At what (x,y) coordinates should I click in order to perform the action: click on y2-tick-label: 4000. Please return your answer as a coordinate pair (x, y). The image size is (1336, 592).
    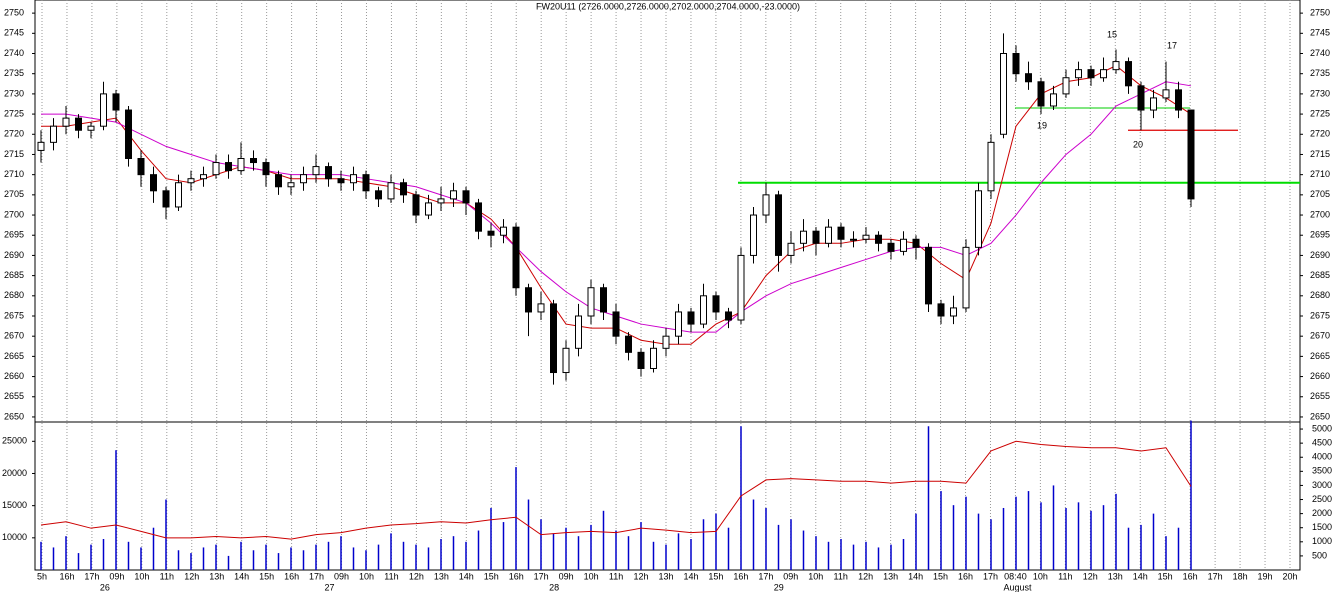
    Looking at the image, I should click on (1322, 457).